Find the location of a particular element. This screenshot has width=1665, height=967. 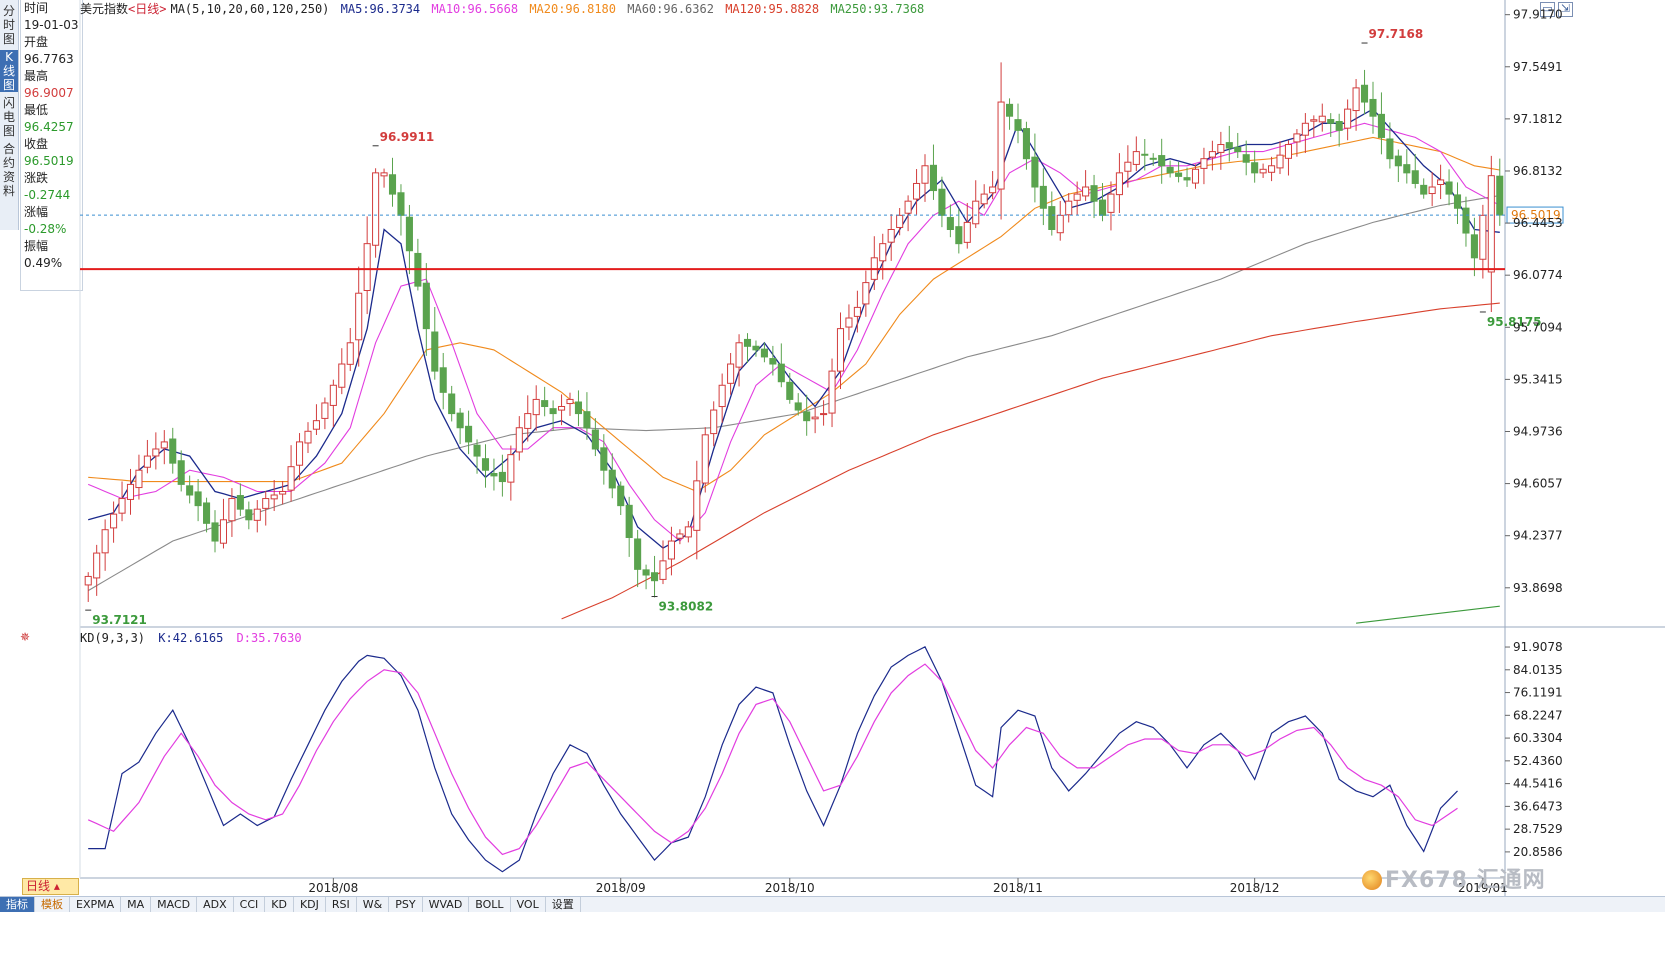

bottom-tab-5: ADX is located at coordinates (215, 904).